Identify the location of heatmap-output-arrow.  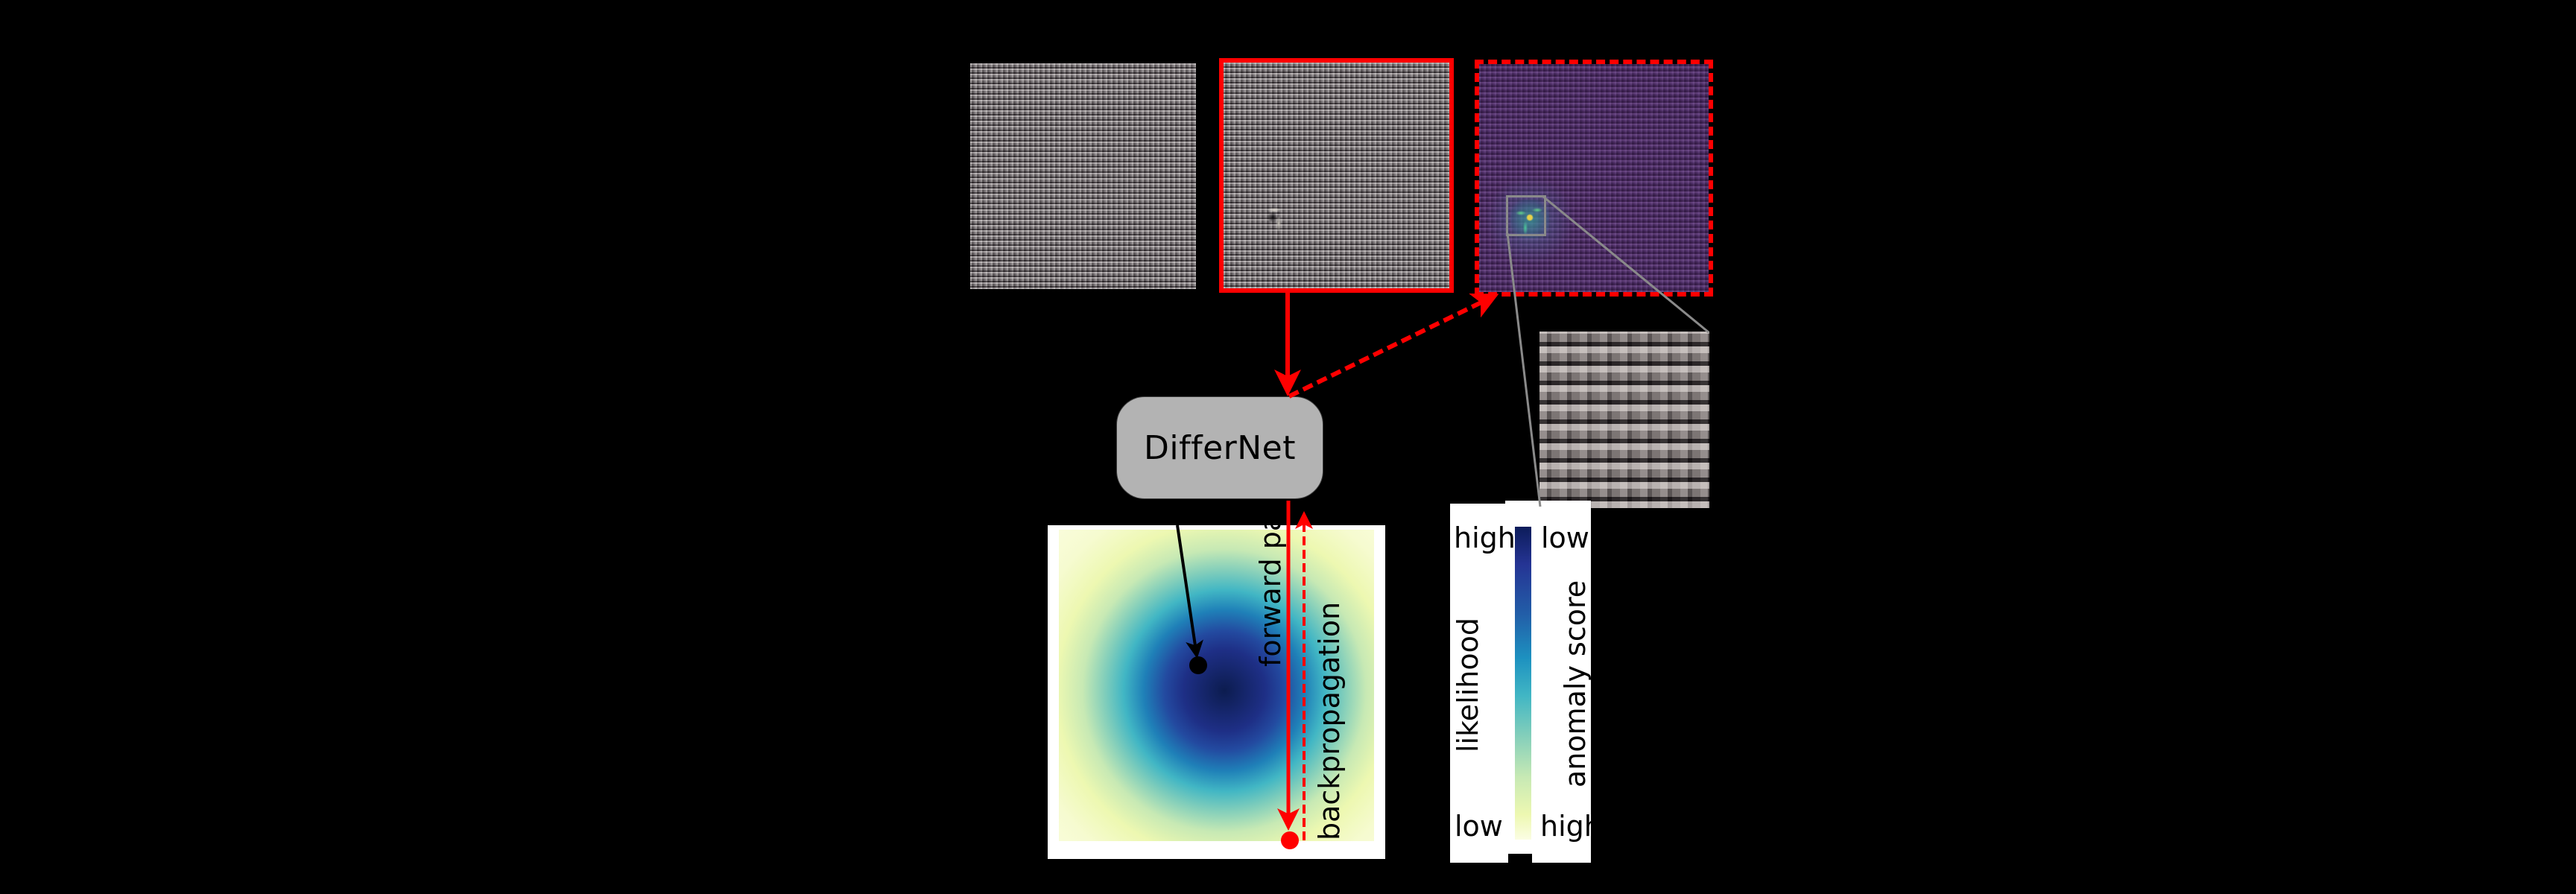
(1393, 346).